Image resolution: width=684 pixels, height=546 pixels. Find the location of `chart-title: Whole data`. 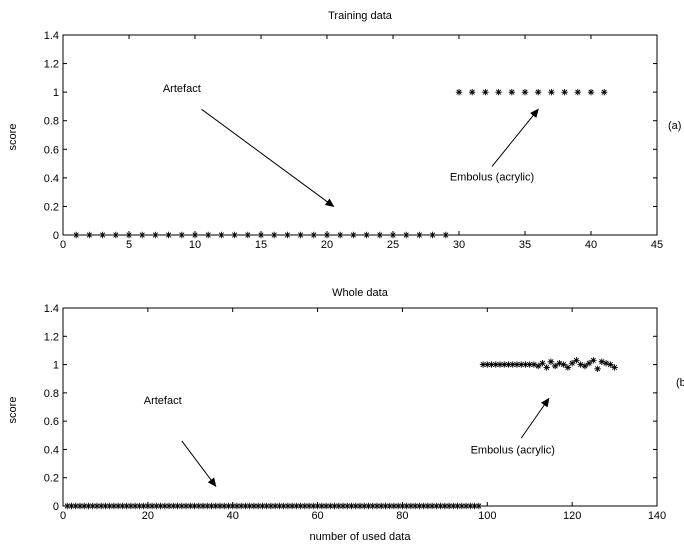

chart-title: Whole data is located at coordinates (360, 293).